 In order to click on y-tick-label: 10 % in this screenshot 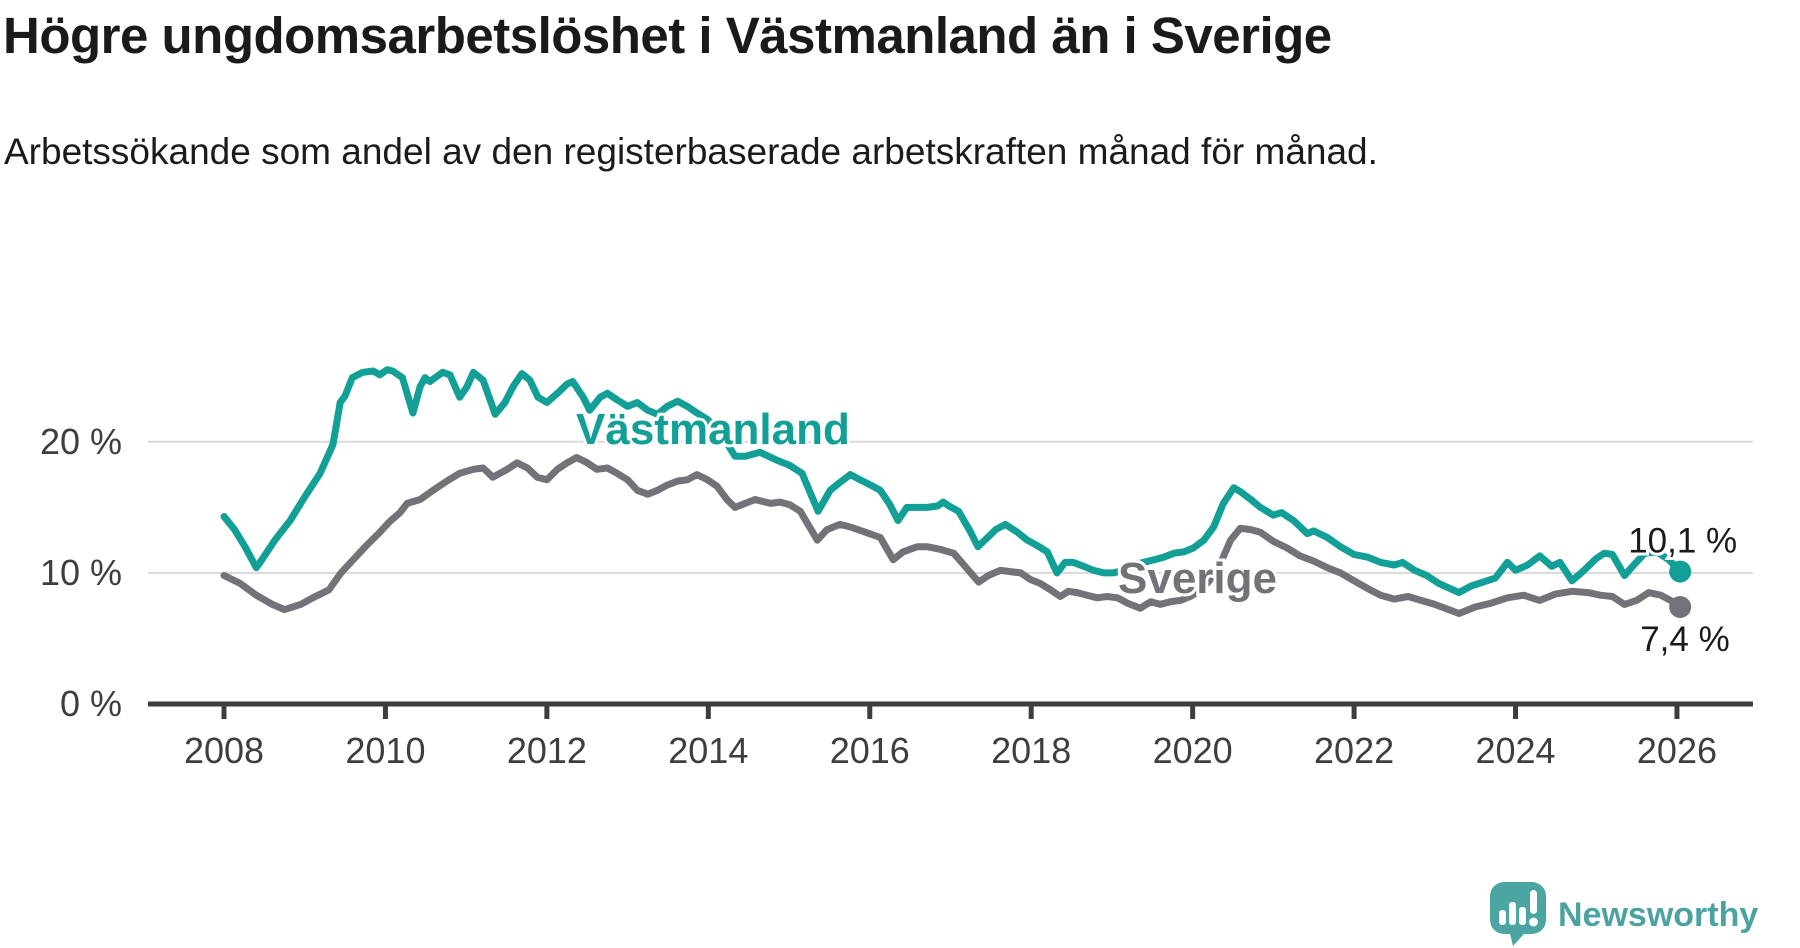, I will do `click(81, 572)`.